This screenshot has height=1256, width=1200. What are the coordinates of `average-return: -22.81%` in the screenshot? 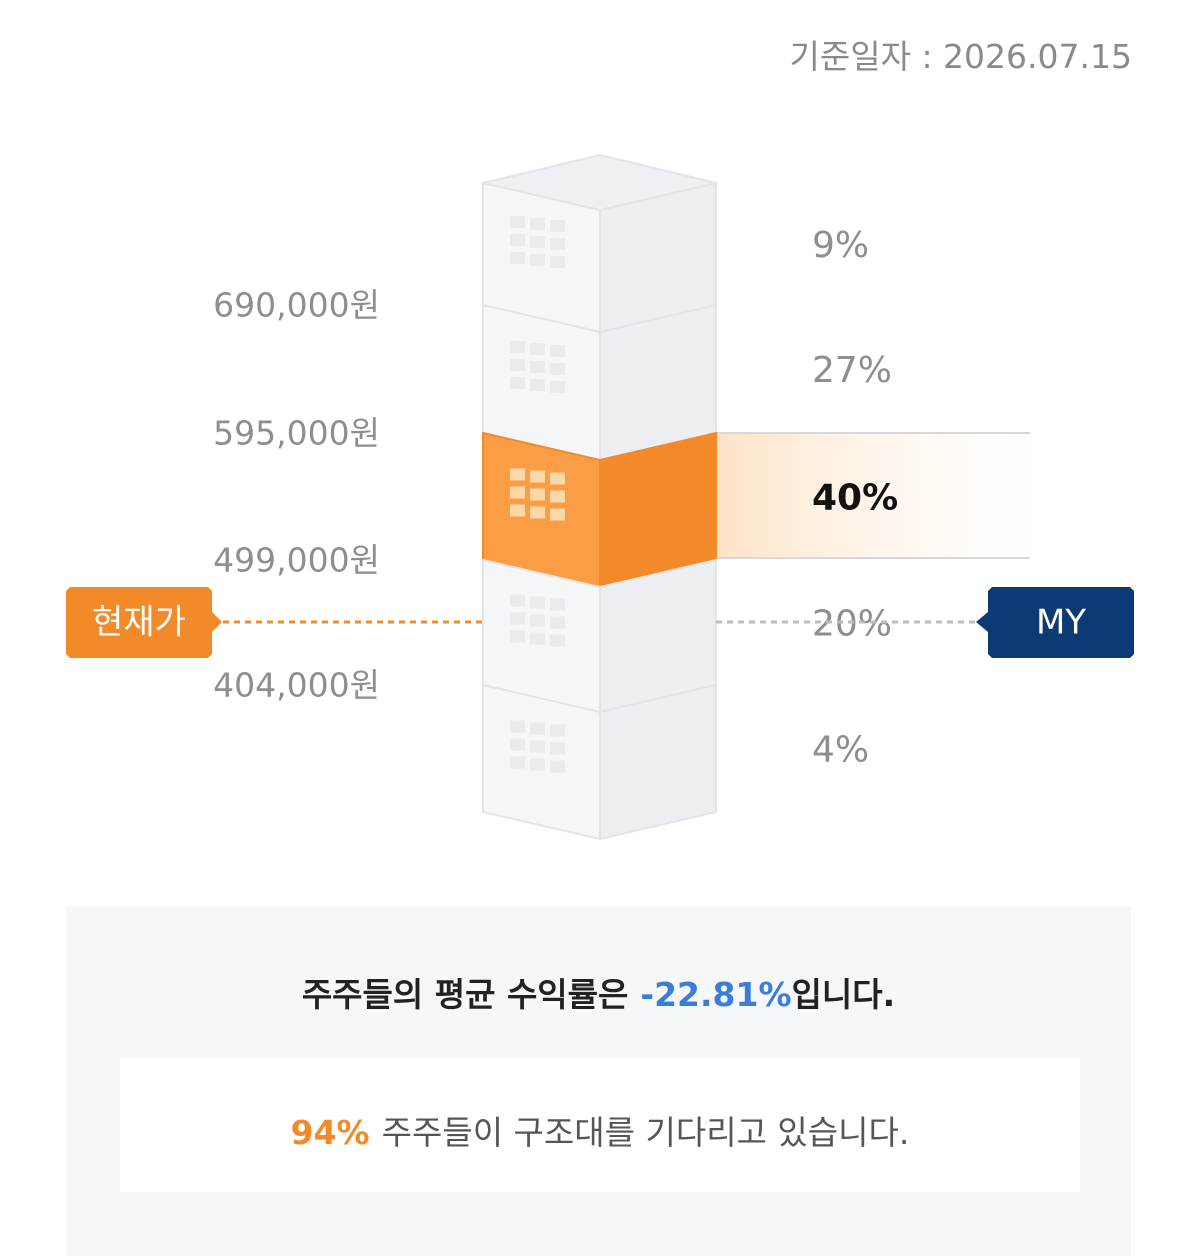 It's located at (716, 994).